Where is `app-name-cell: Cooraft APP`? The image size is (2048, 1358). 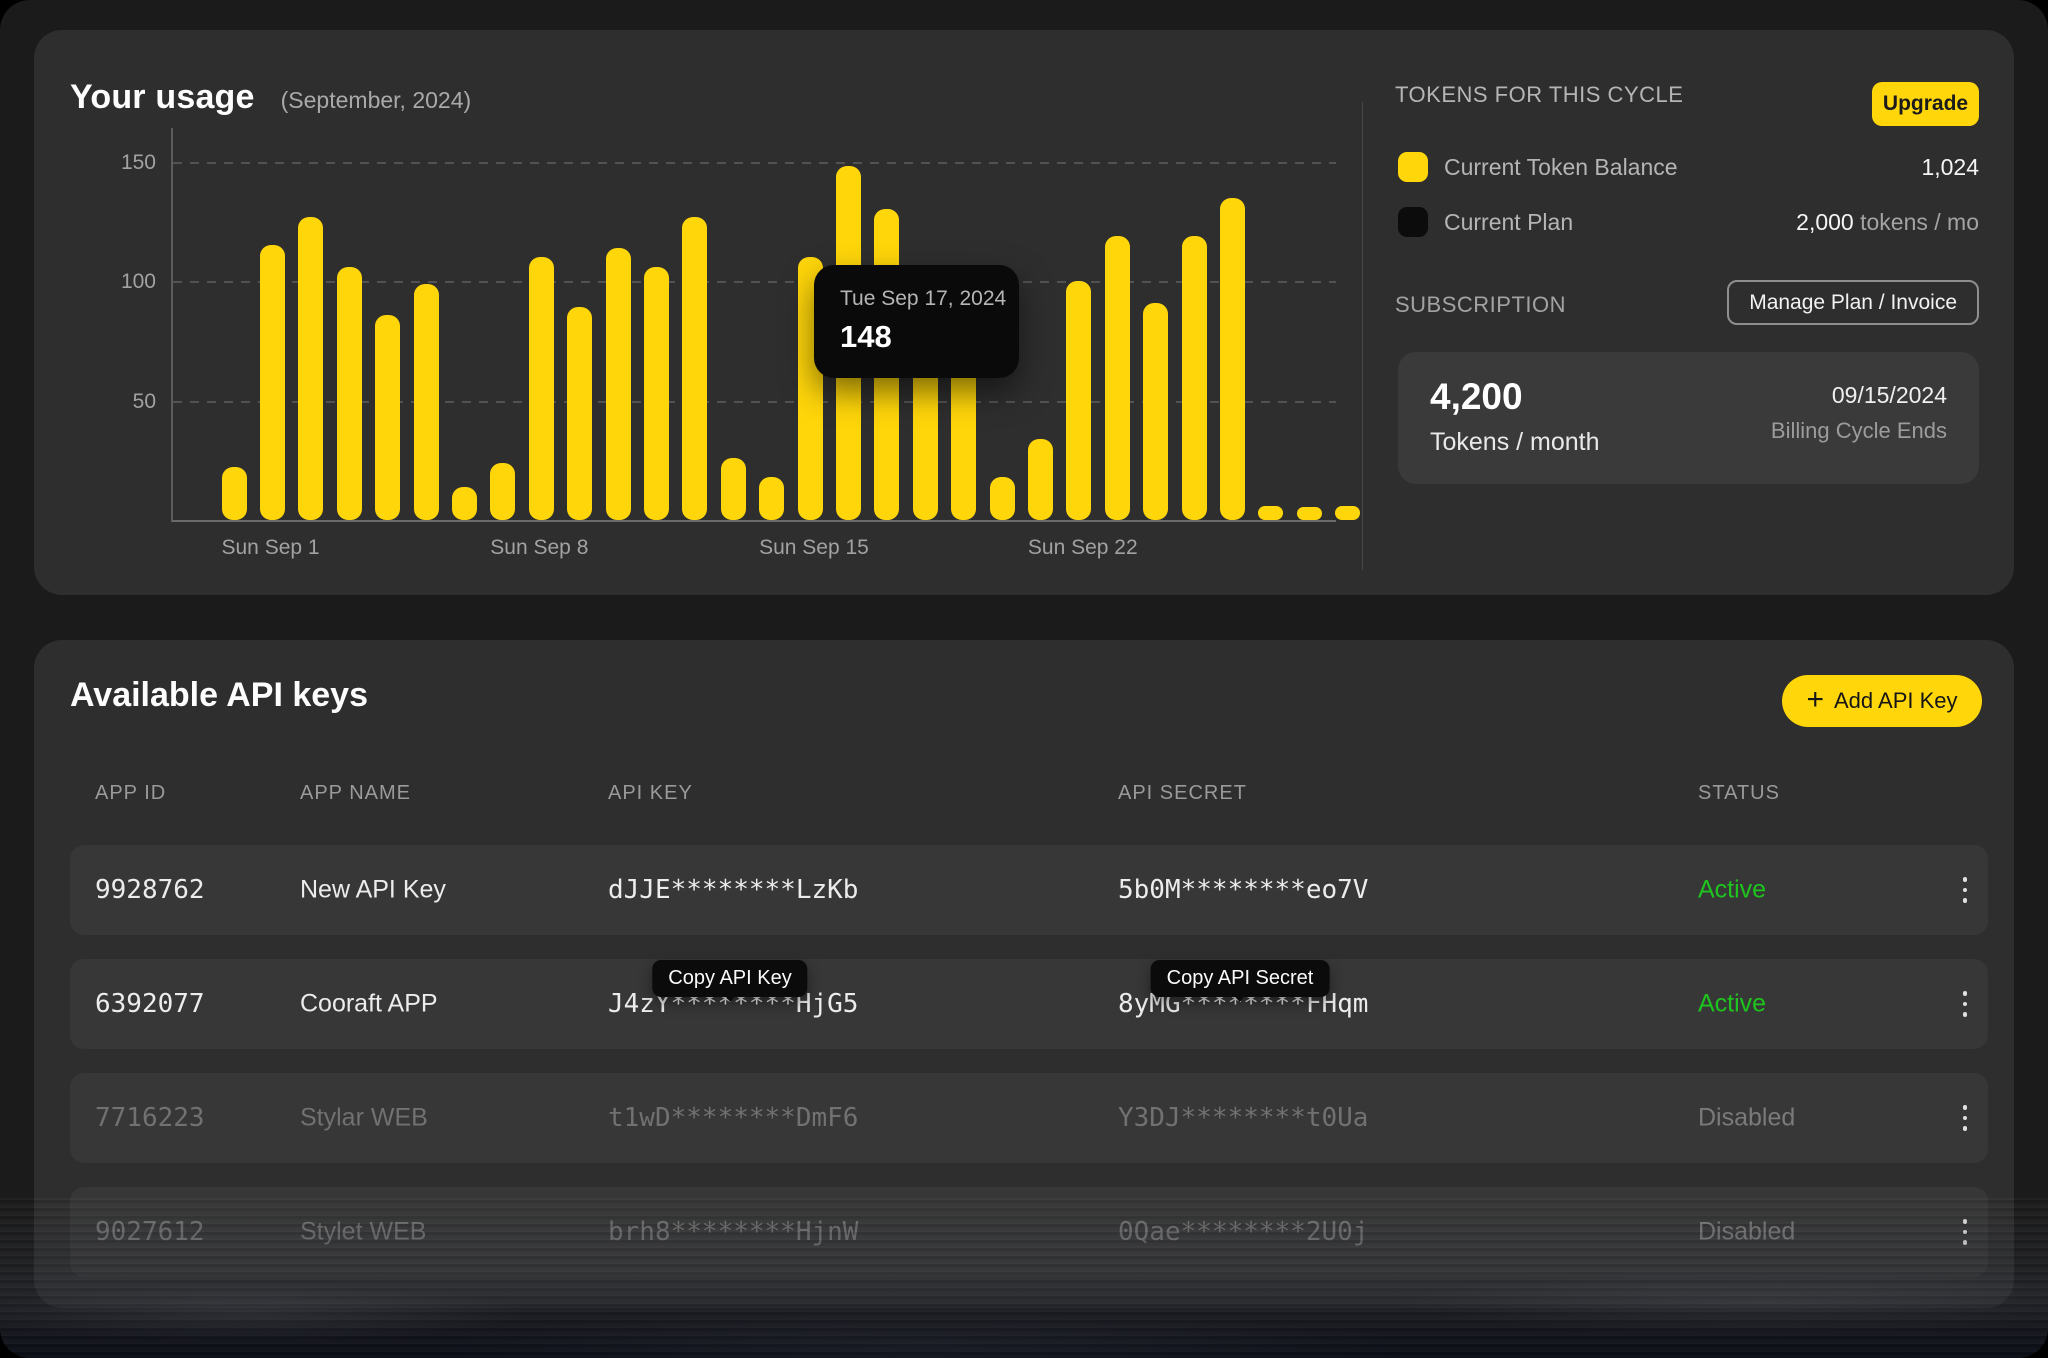 app-name-cell: Cooraft APP is located at coordinates (369, 1003).